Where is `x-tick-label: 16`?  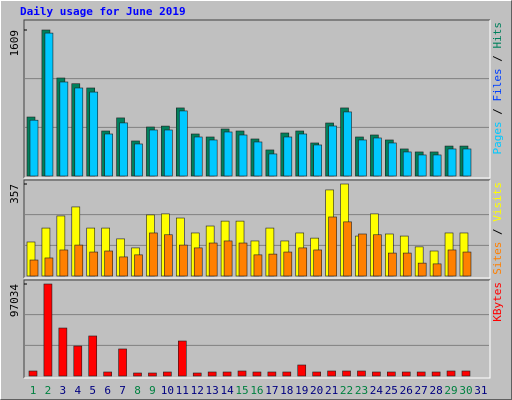 x-tick-label: 16 is located at coordinates (256, 390).